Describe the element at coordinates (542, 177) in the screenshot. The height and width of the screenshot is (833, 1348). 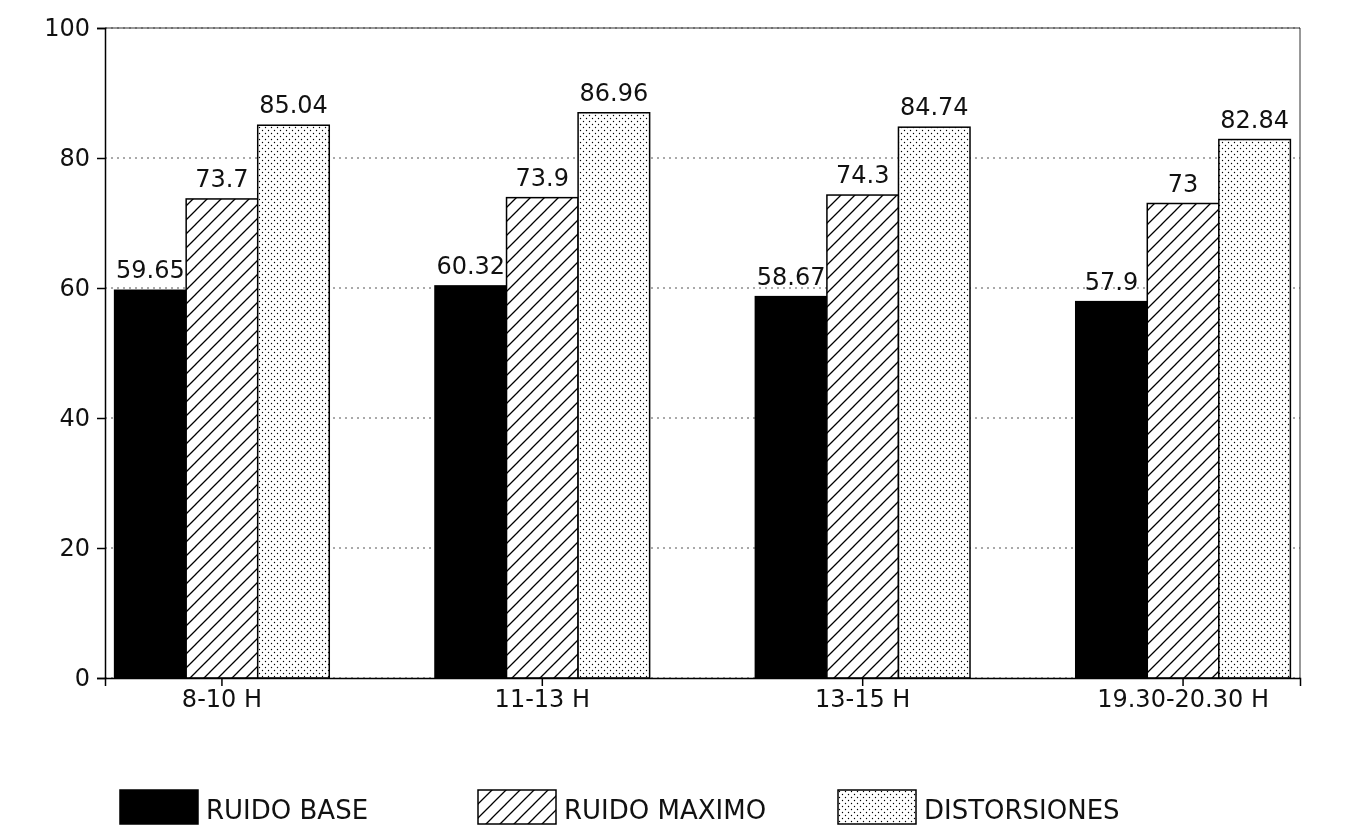
I see `data-label: 73.9` at that location.